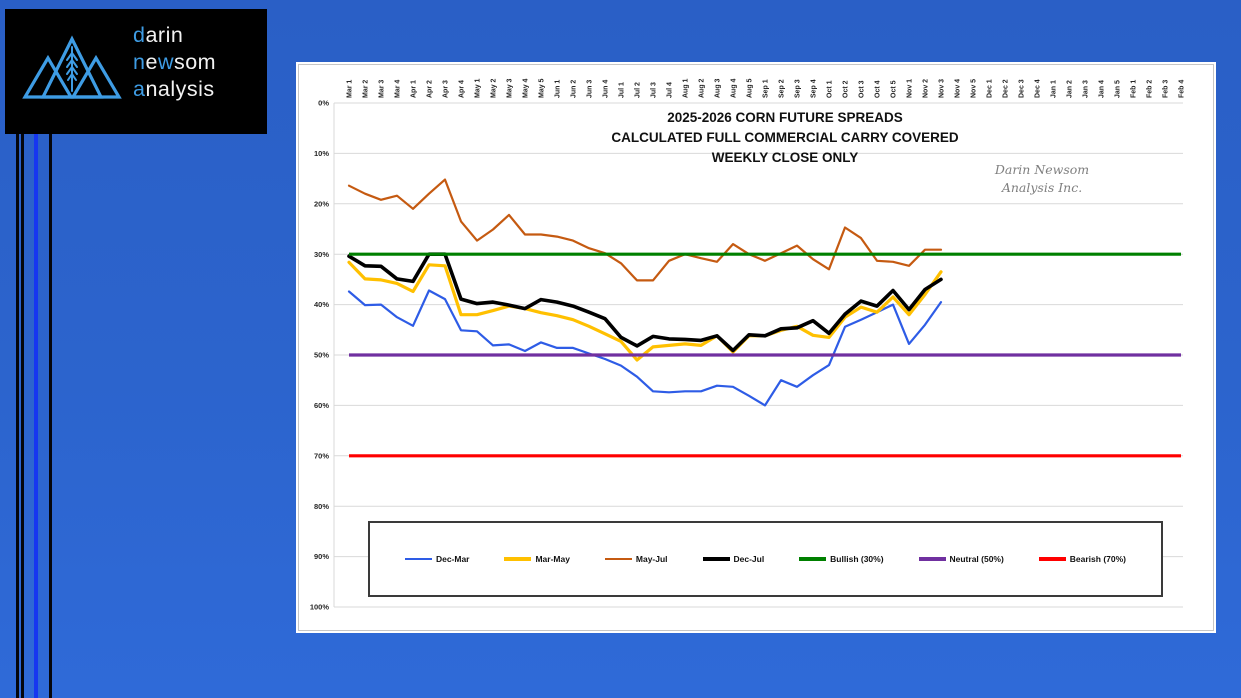  I want to click on legend-entry: Dec-Jul, so click(733, 559).